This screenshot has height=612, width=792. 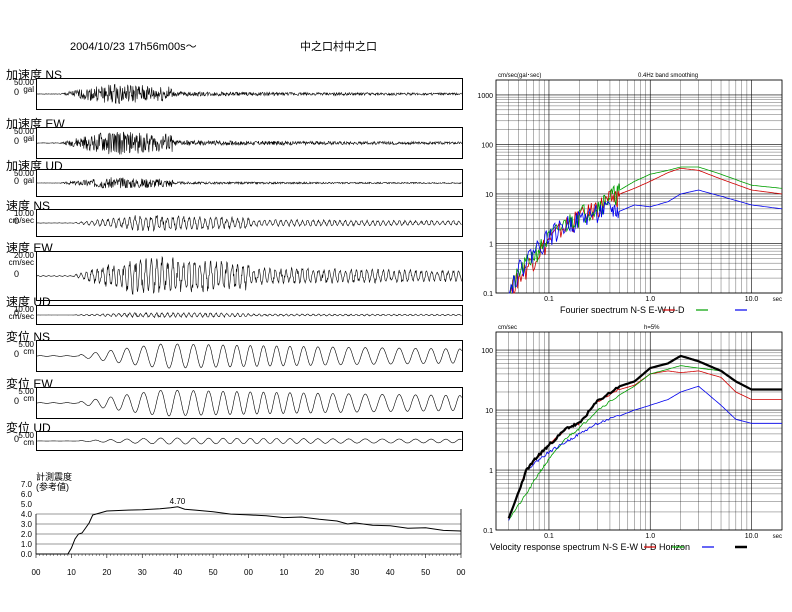 What do you see at coordinates (27, 514) in the screenshot?
I see `y-tick-label: 4.0` at bounding box center [27, 514].